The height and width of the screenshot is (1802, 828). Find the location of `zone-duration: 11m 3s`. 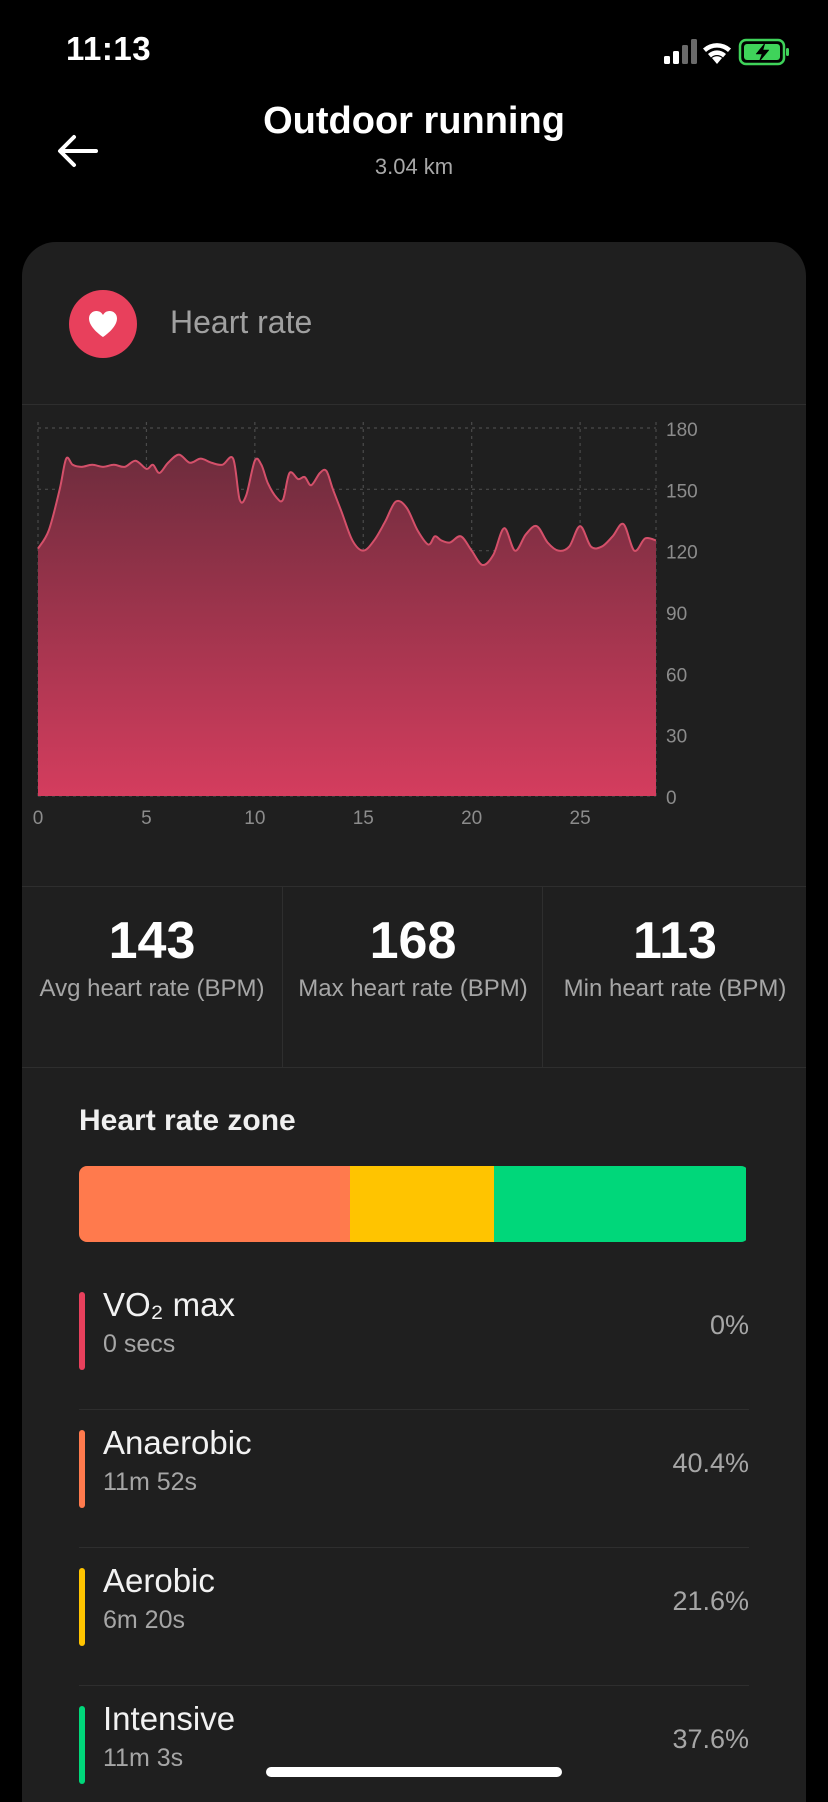

zone-duration: 11m 3s is located at coordinates (143, 1758).